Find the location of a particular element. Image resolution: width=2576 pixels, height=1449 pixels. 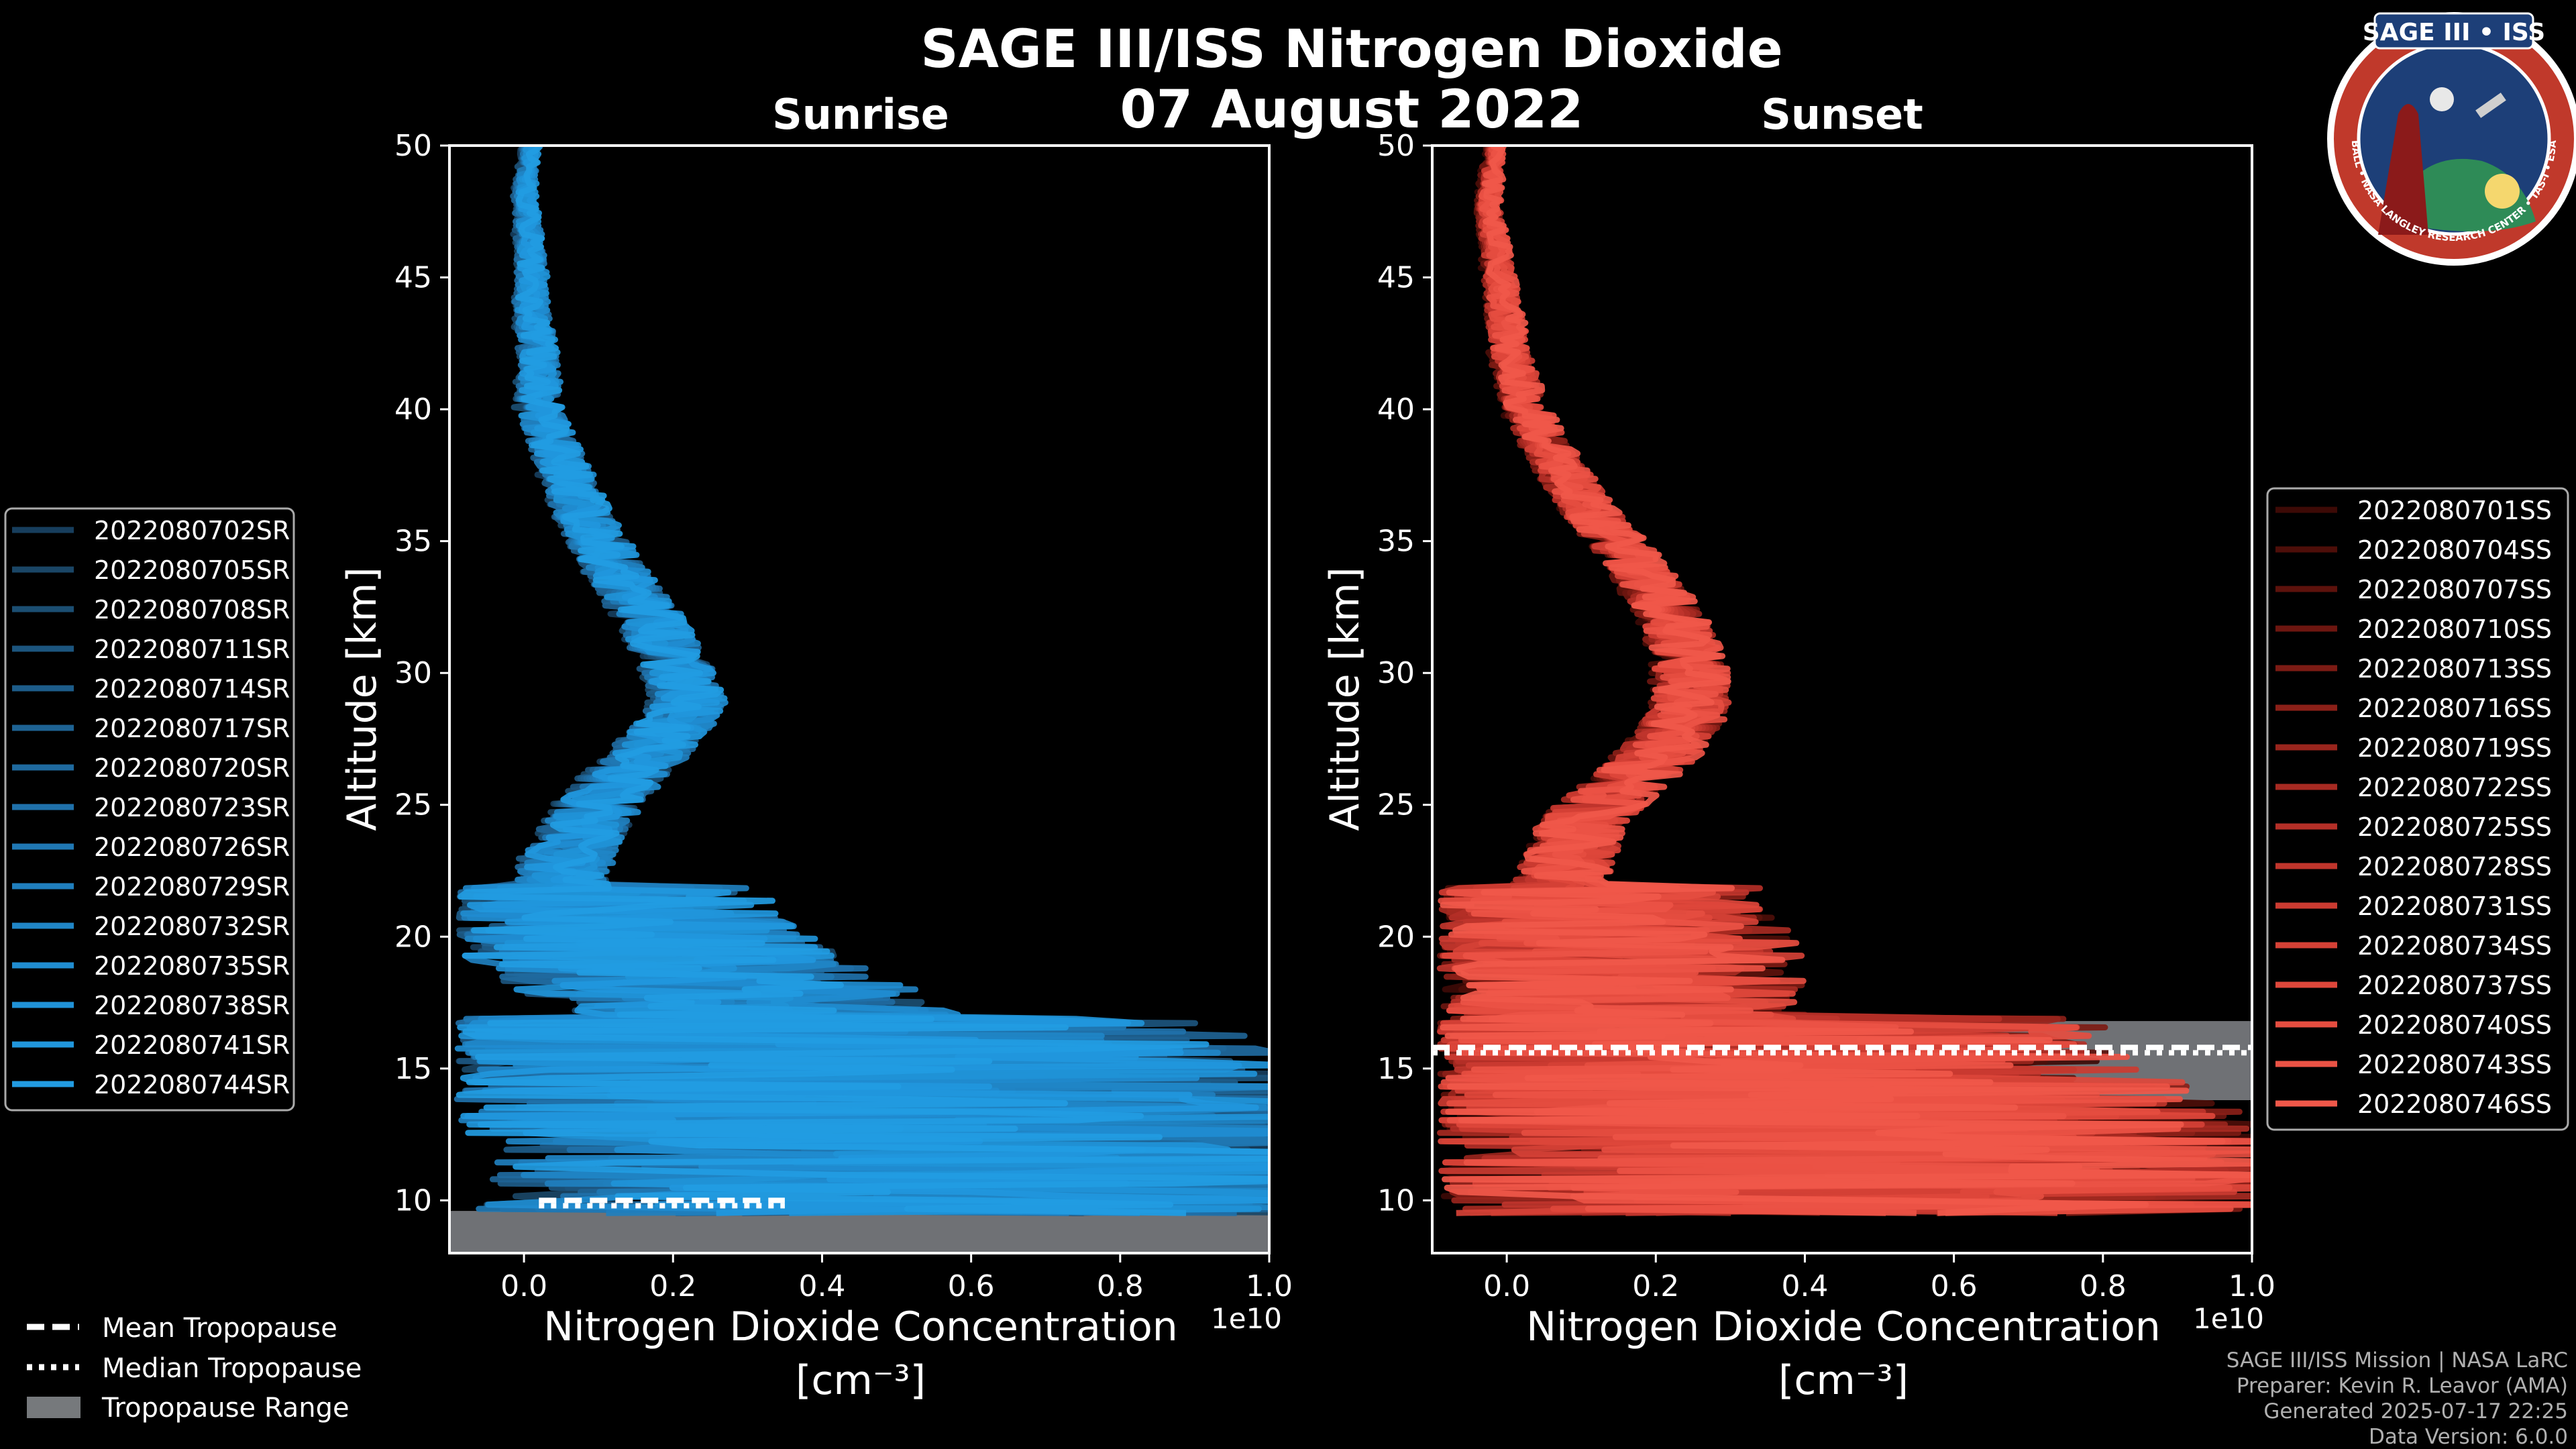

sunset-legend-label: 2022080743SS is located at coordinates (2454, 1064).